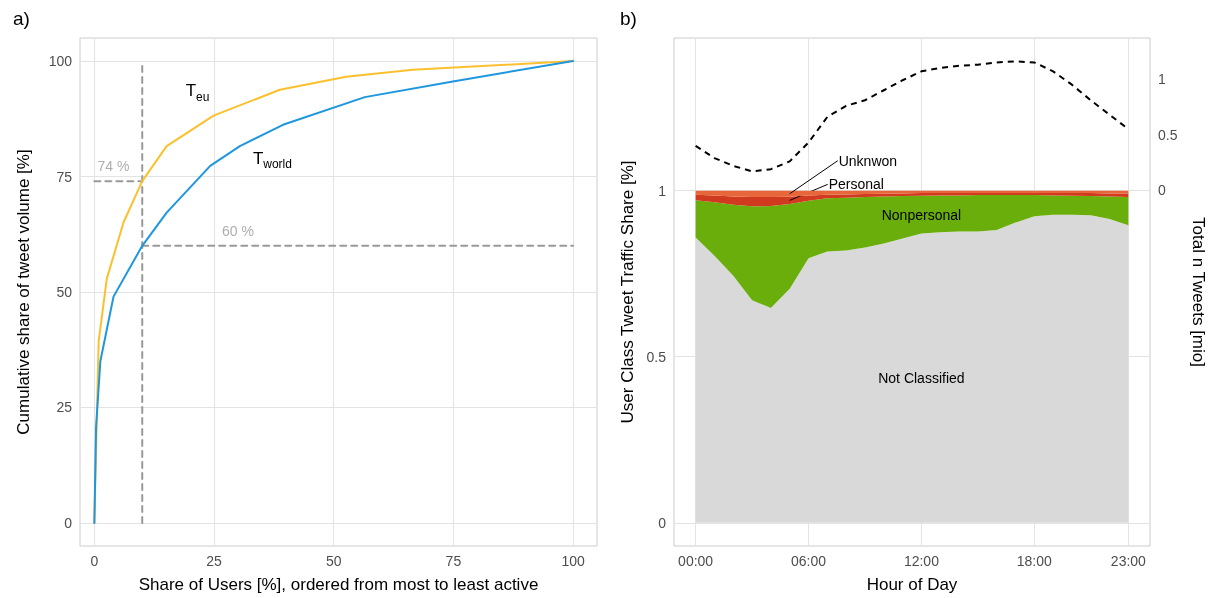 The height and width of the screenshot is (598, 1215). I want to click on series-label: Not Classified, so click(921, 378).